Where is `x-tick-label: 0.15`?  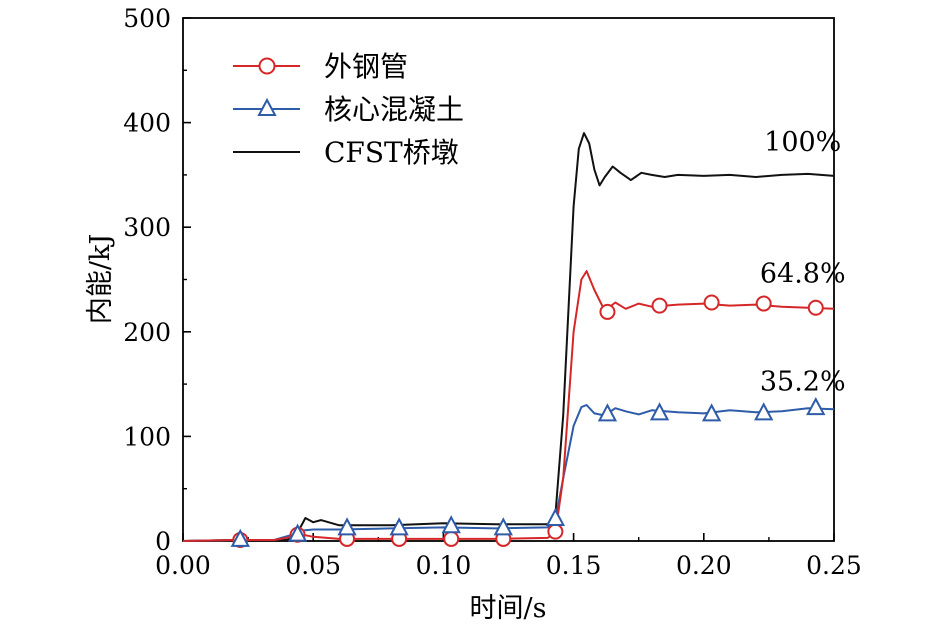
x-tick-label: 0.15 is located at coordinates (574, 565).